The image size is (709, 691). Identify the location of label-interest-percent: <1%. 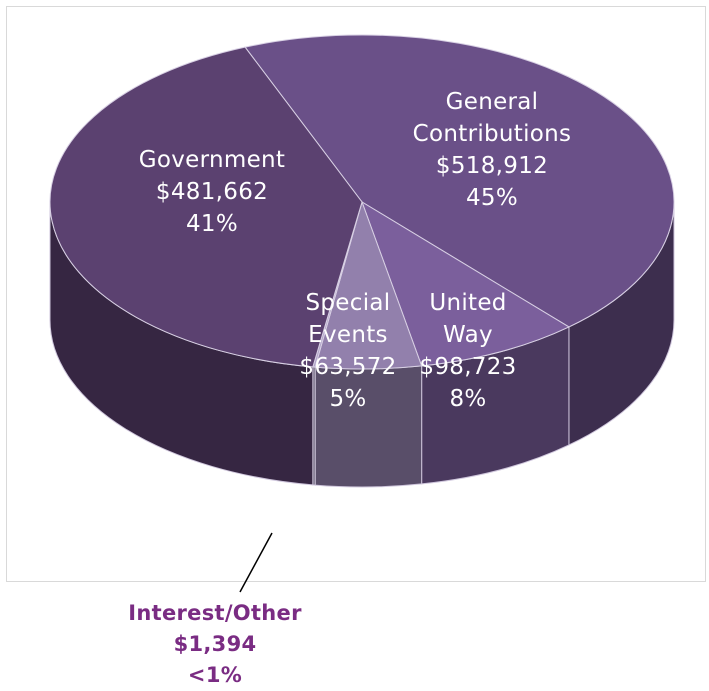
(215, 675).